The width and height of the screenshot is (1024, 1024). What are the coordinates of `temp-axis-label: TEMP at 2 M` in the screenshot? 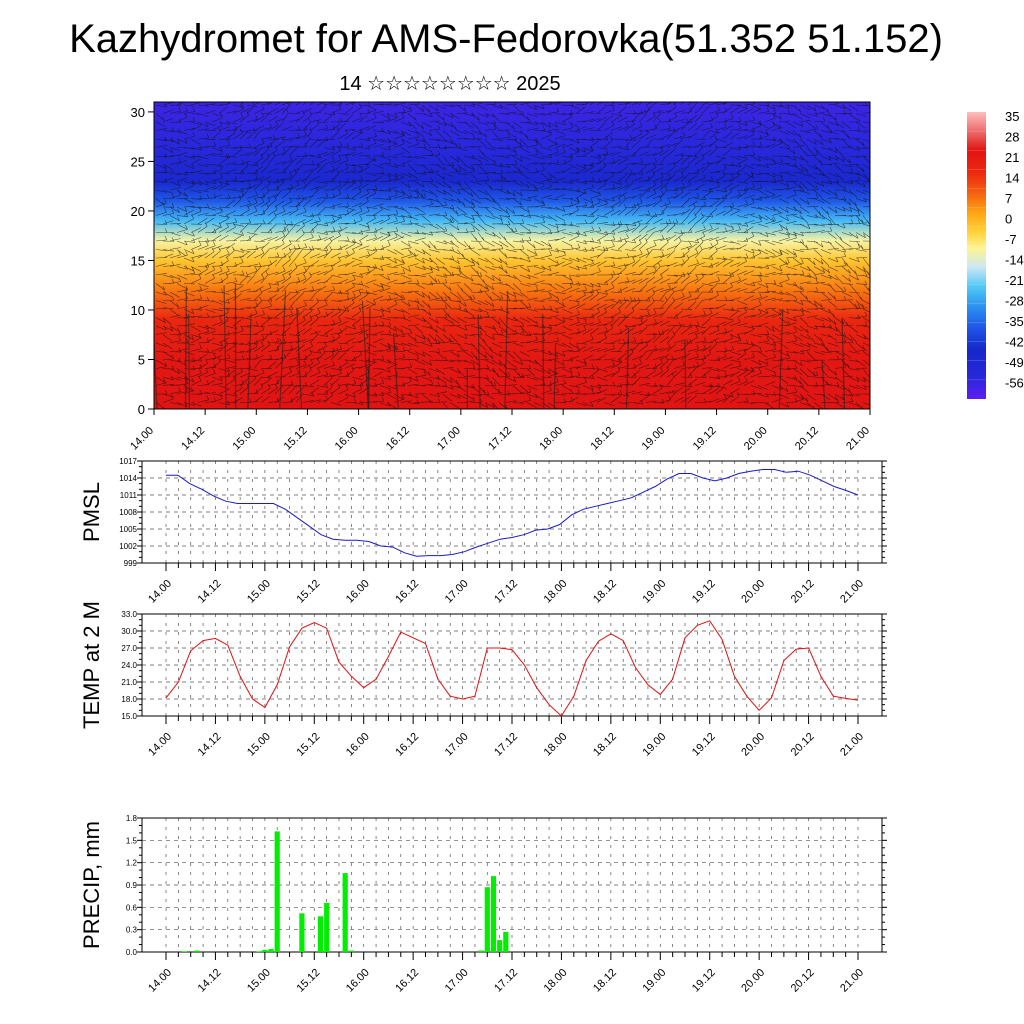 It's located at (91, 665).